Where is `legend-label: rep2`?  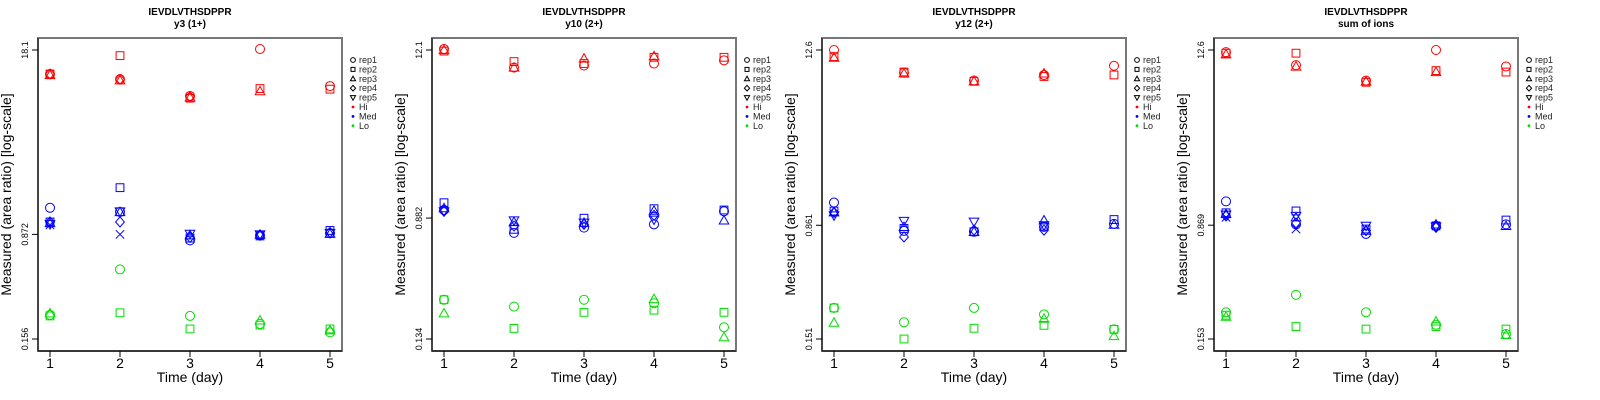 legend-label: rep2 is located at coordinates (368, 69).